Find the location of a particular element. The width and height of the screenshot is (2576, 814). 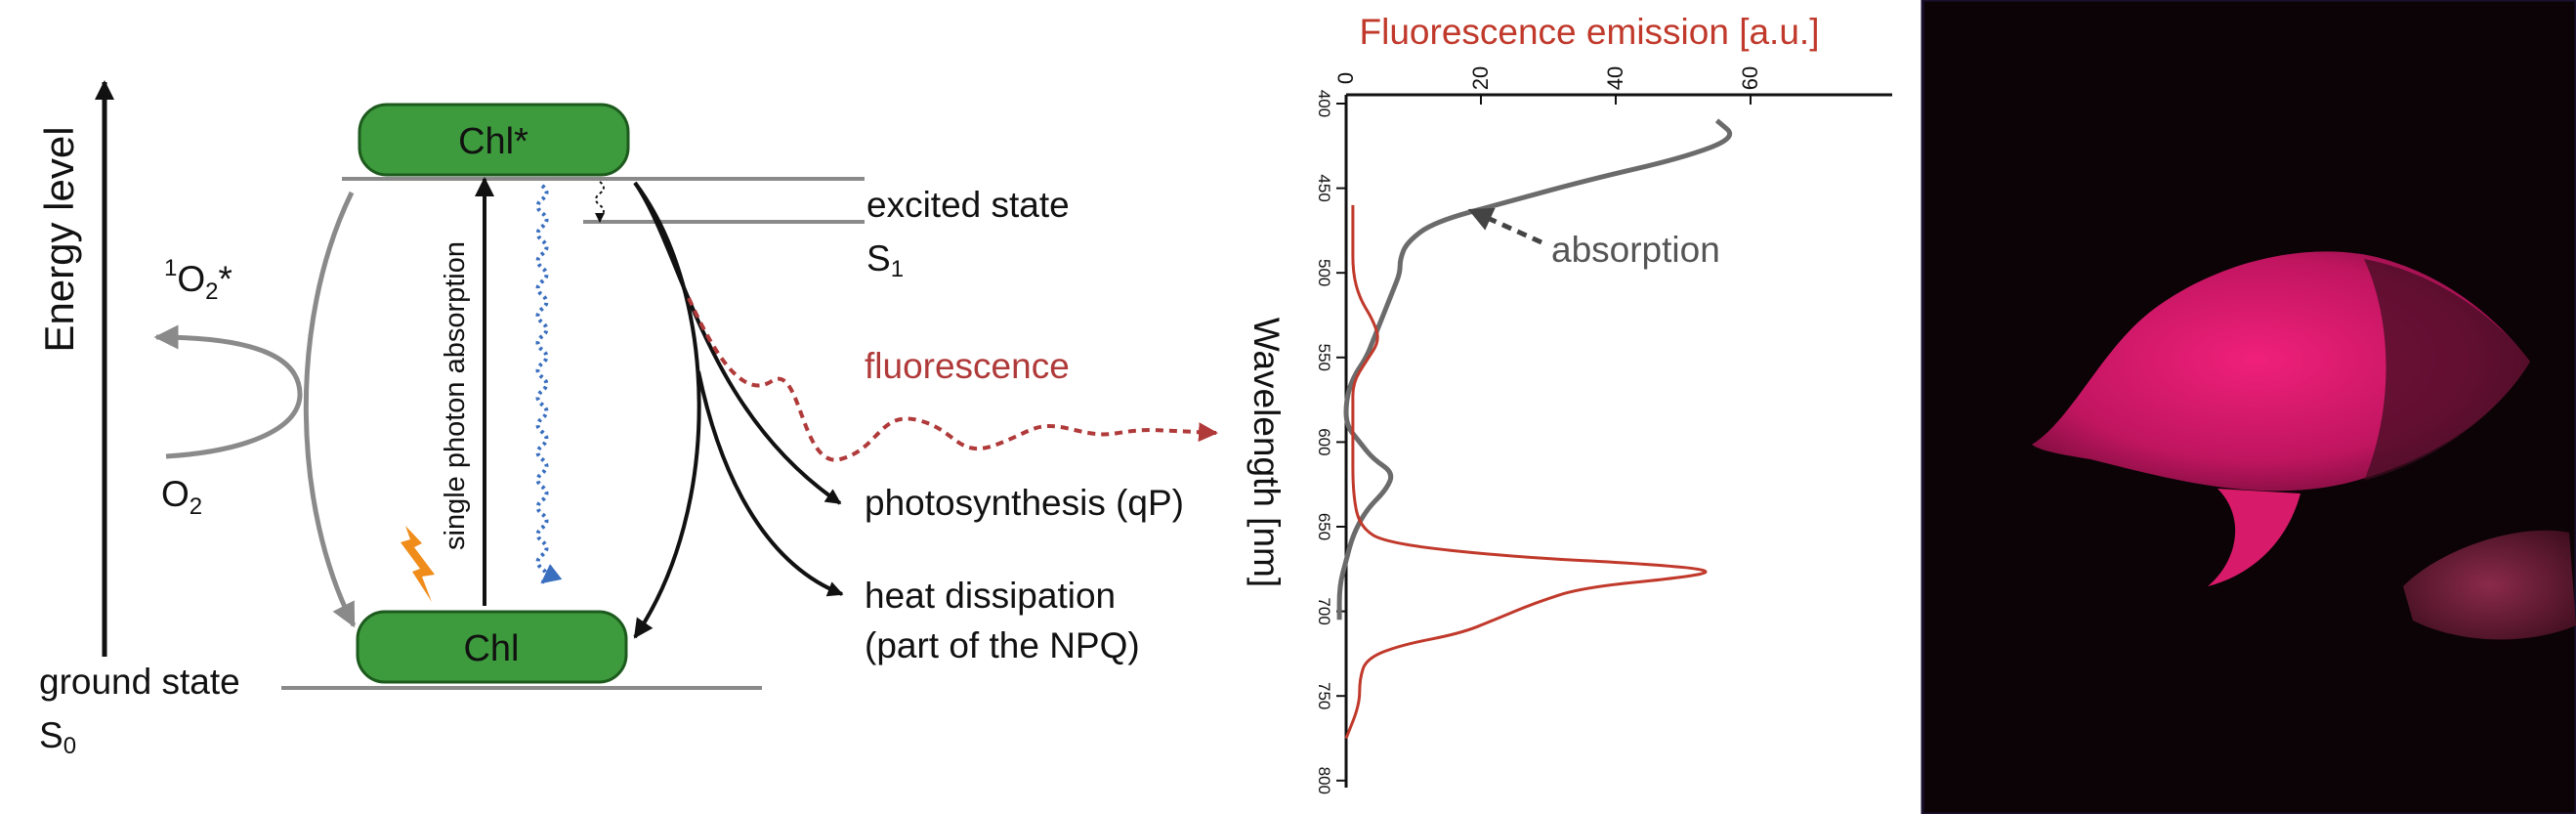

fluorescence-series-line is located at coordinates (1526, 472).